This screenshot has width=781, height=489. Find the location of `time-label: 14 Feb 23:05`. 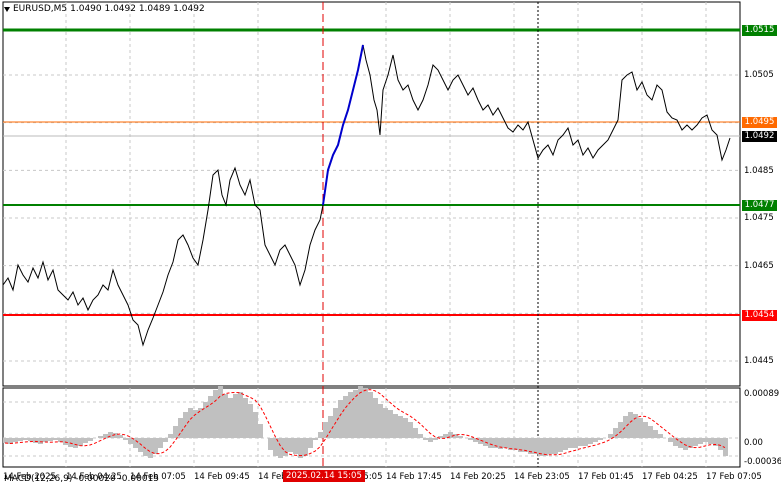

time-label: 14 Feb 23:05 is located at coordinates (542, 477).